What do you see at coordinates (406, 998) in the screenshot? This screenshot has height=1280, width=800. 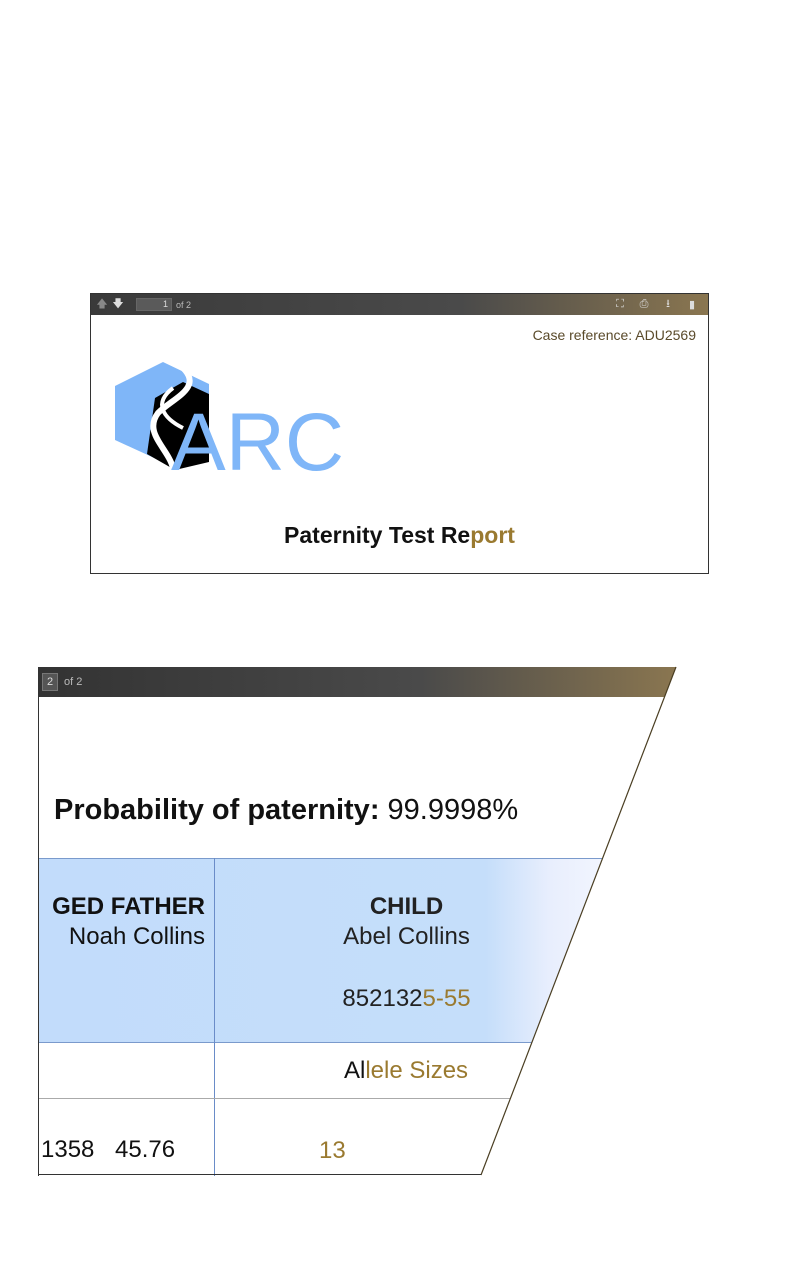 I see `child-id: 8521325-55` at bounding box center [406, 998].